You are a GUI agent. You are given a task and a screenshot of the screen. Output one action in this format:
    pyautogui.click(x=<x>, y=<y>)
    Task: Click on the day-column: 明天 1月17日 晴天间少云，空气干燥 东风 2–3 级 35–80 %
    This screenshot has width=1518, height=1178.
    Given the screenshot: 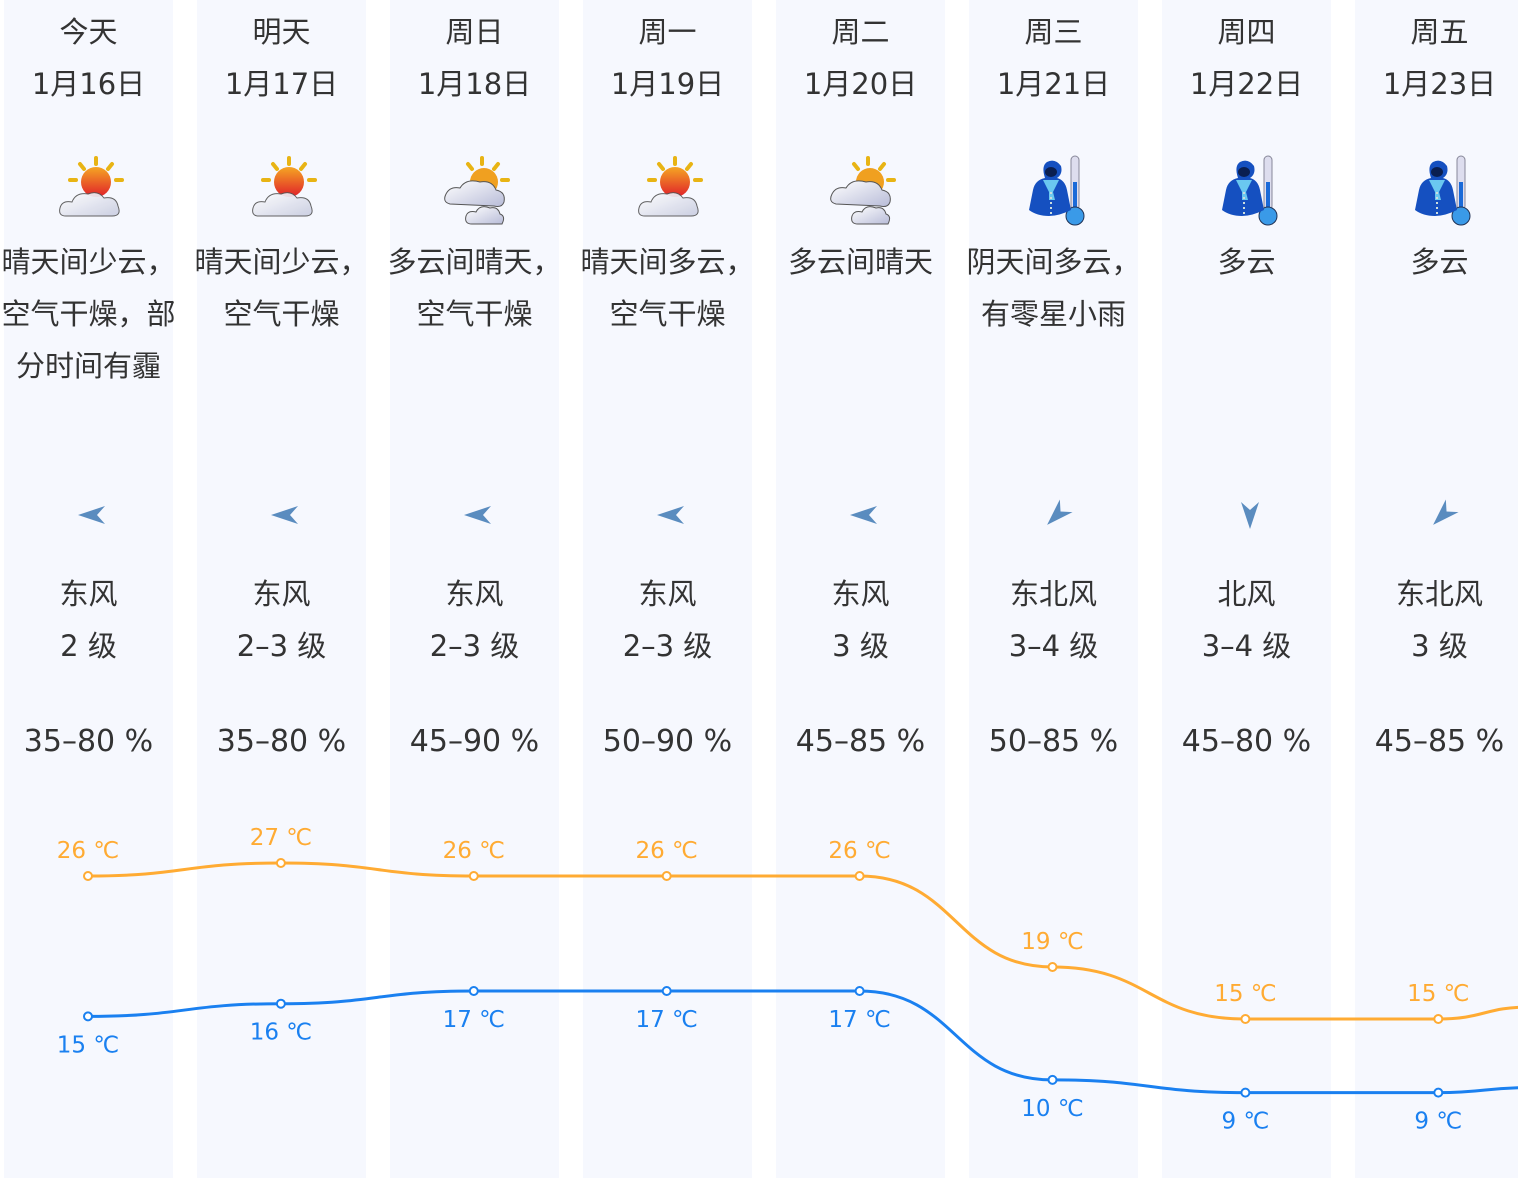 What is the action you would take?
    pyautogui.click(x=281, y=589)
    